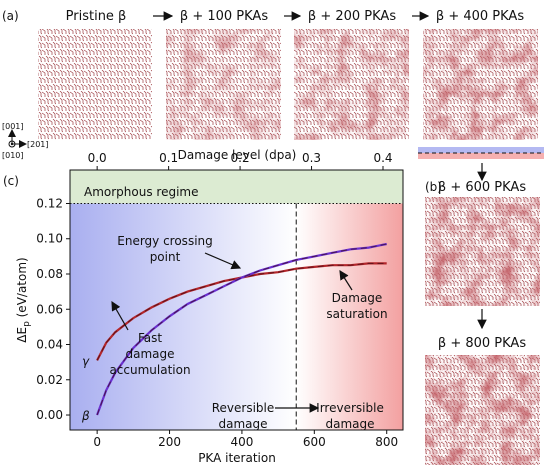  I want to click on image-title: β + 400 PKAs, so click(480, 16).